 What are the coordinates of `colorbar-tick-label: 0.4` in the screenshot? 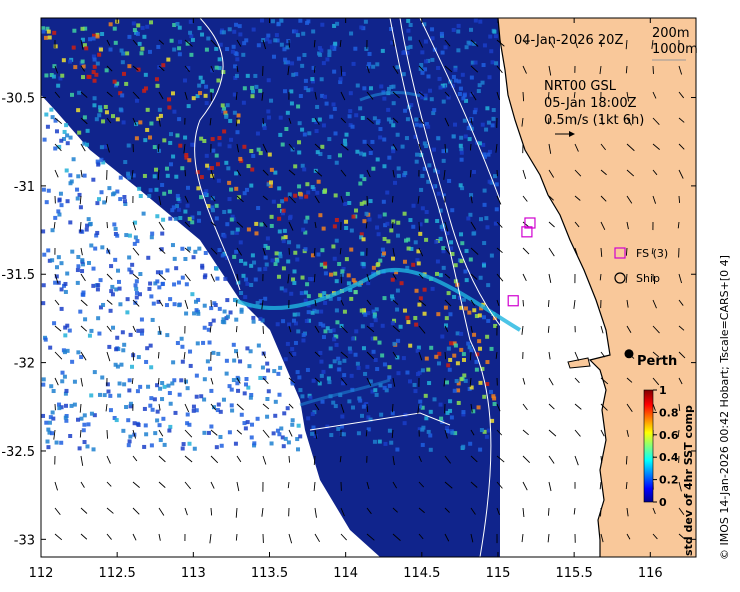 It's located at (669, 457).